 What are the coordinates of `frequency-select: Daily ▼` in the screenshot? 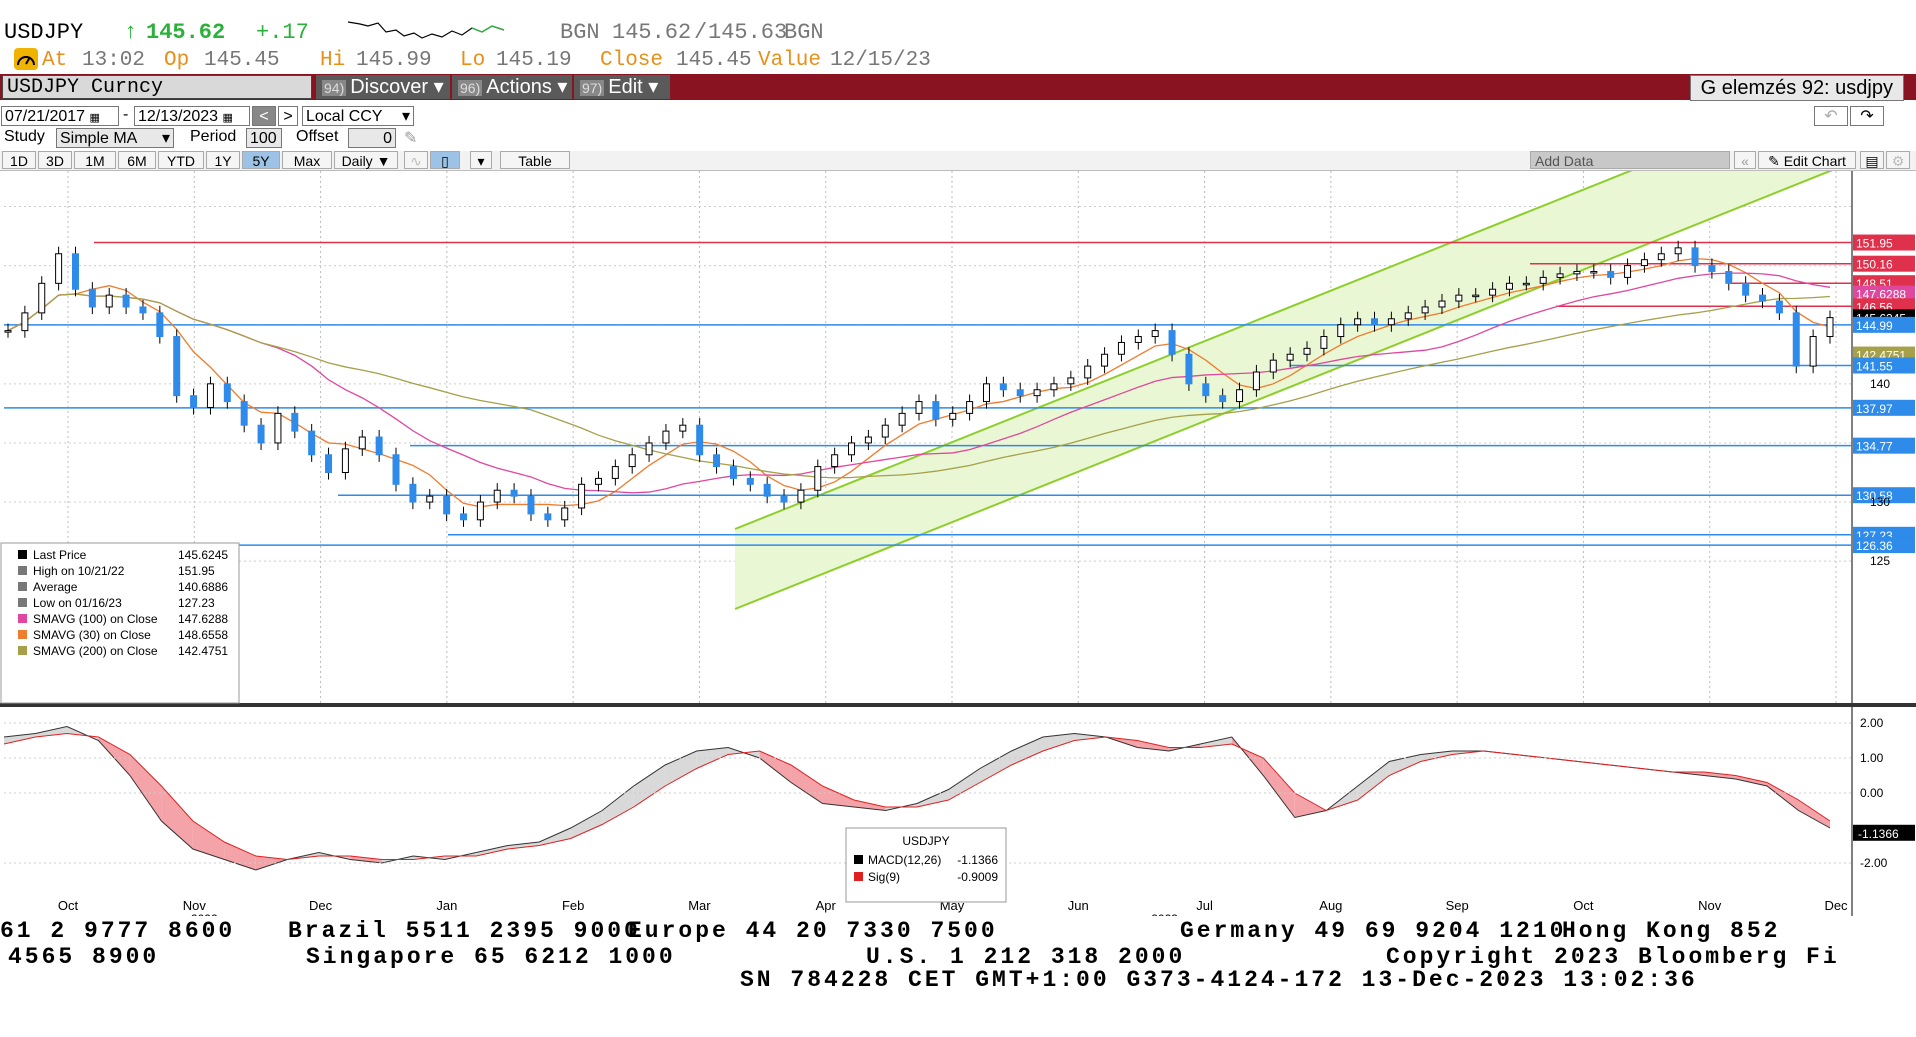 It's located at (366, 160).